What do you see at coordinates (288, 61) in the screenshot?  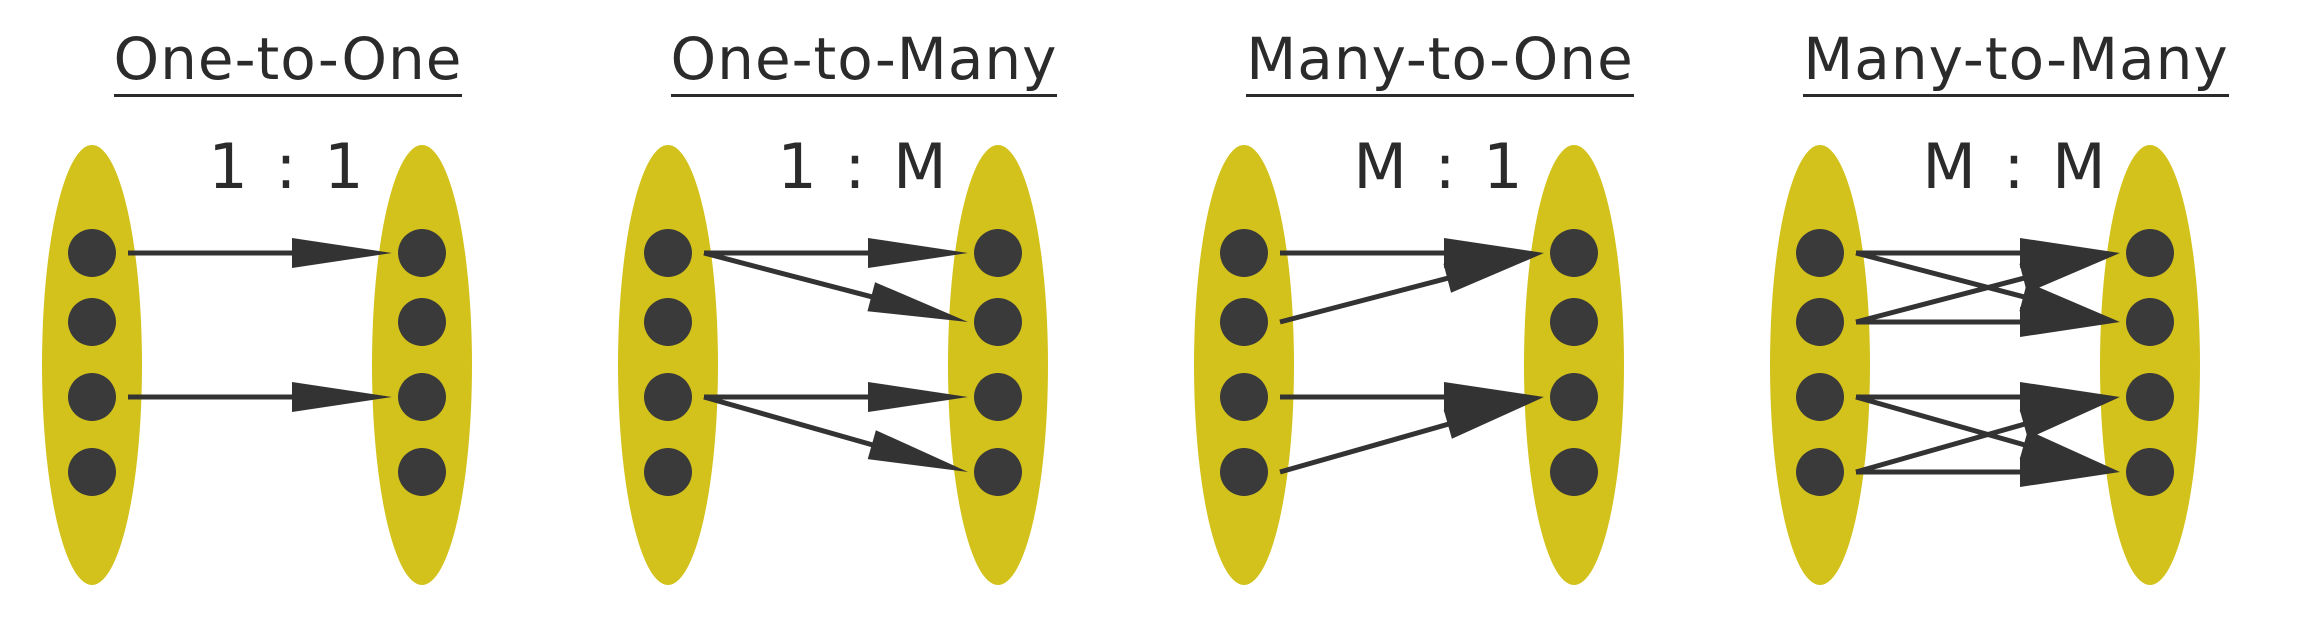 I see `panel-title: One-to-One` at bounding box center [288, 61].